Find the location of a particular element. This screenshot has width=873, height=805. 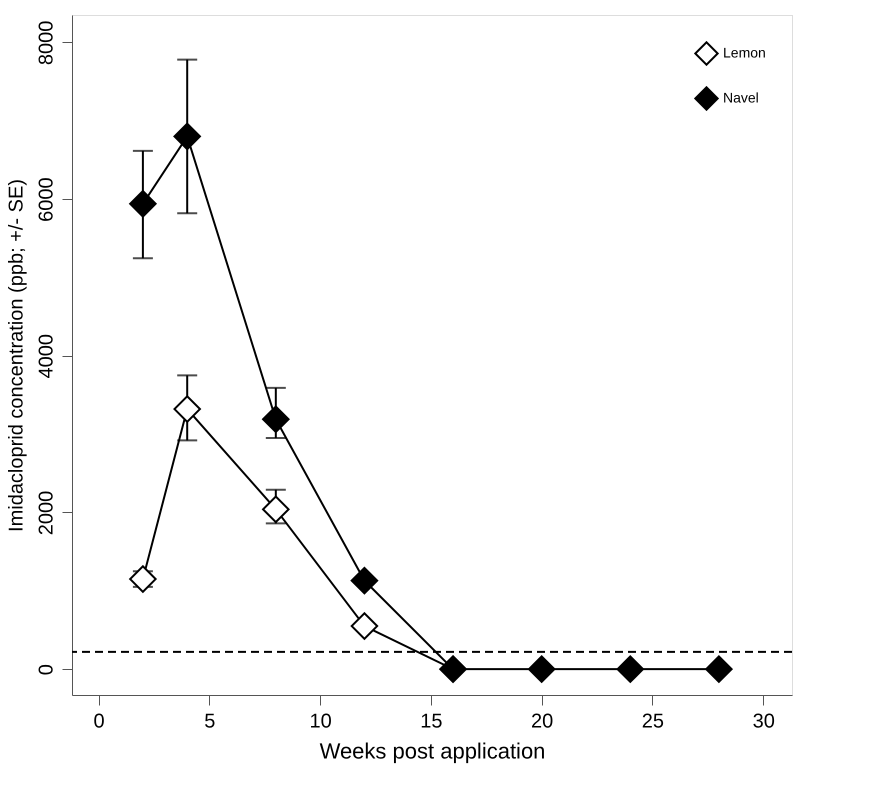

y-tick-label: 0 is located at coordinates (47, 670).